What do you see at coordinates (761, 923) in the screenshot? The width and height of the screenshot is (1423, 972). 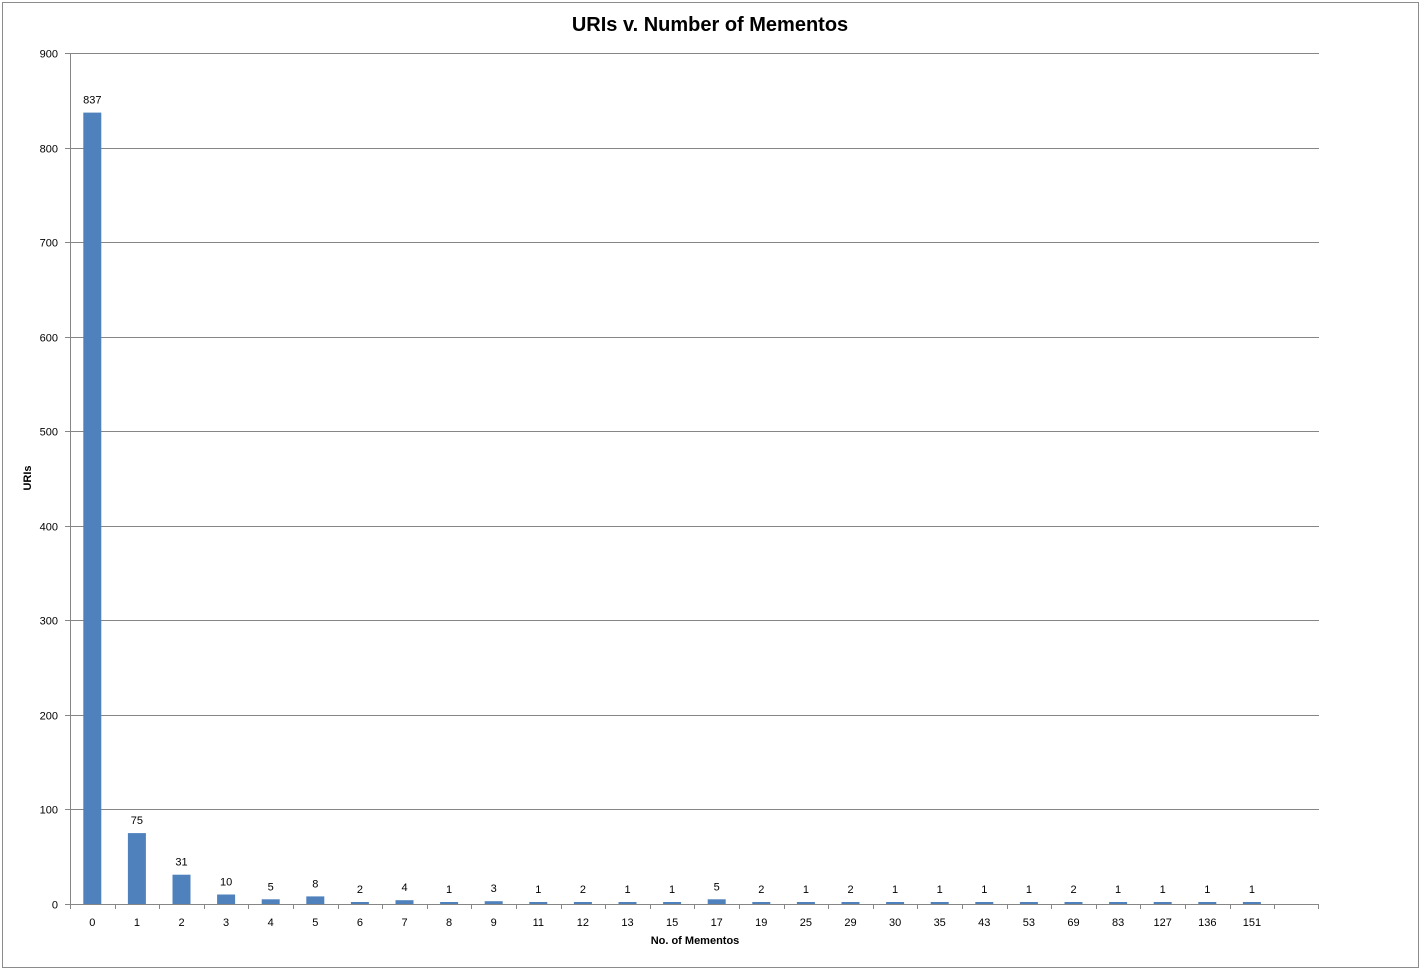 I see `x-tick-label: 19` at bounding box center [761, 923].